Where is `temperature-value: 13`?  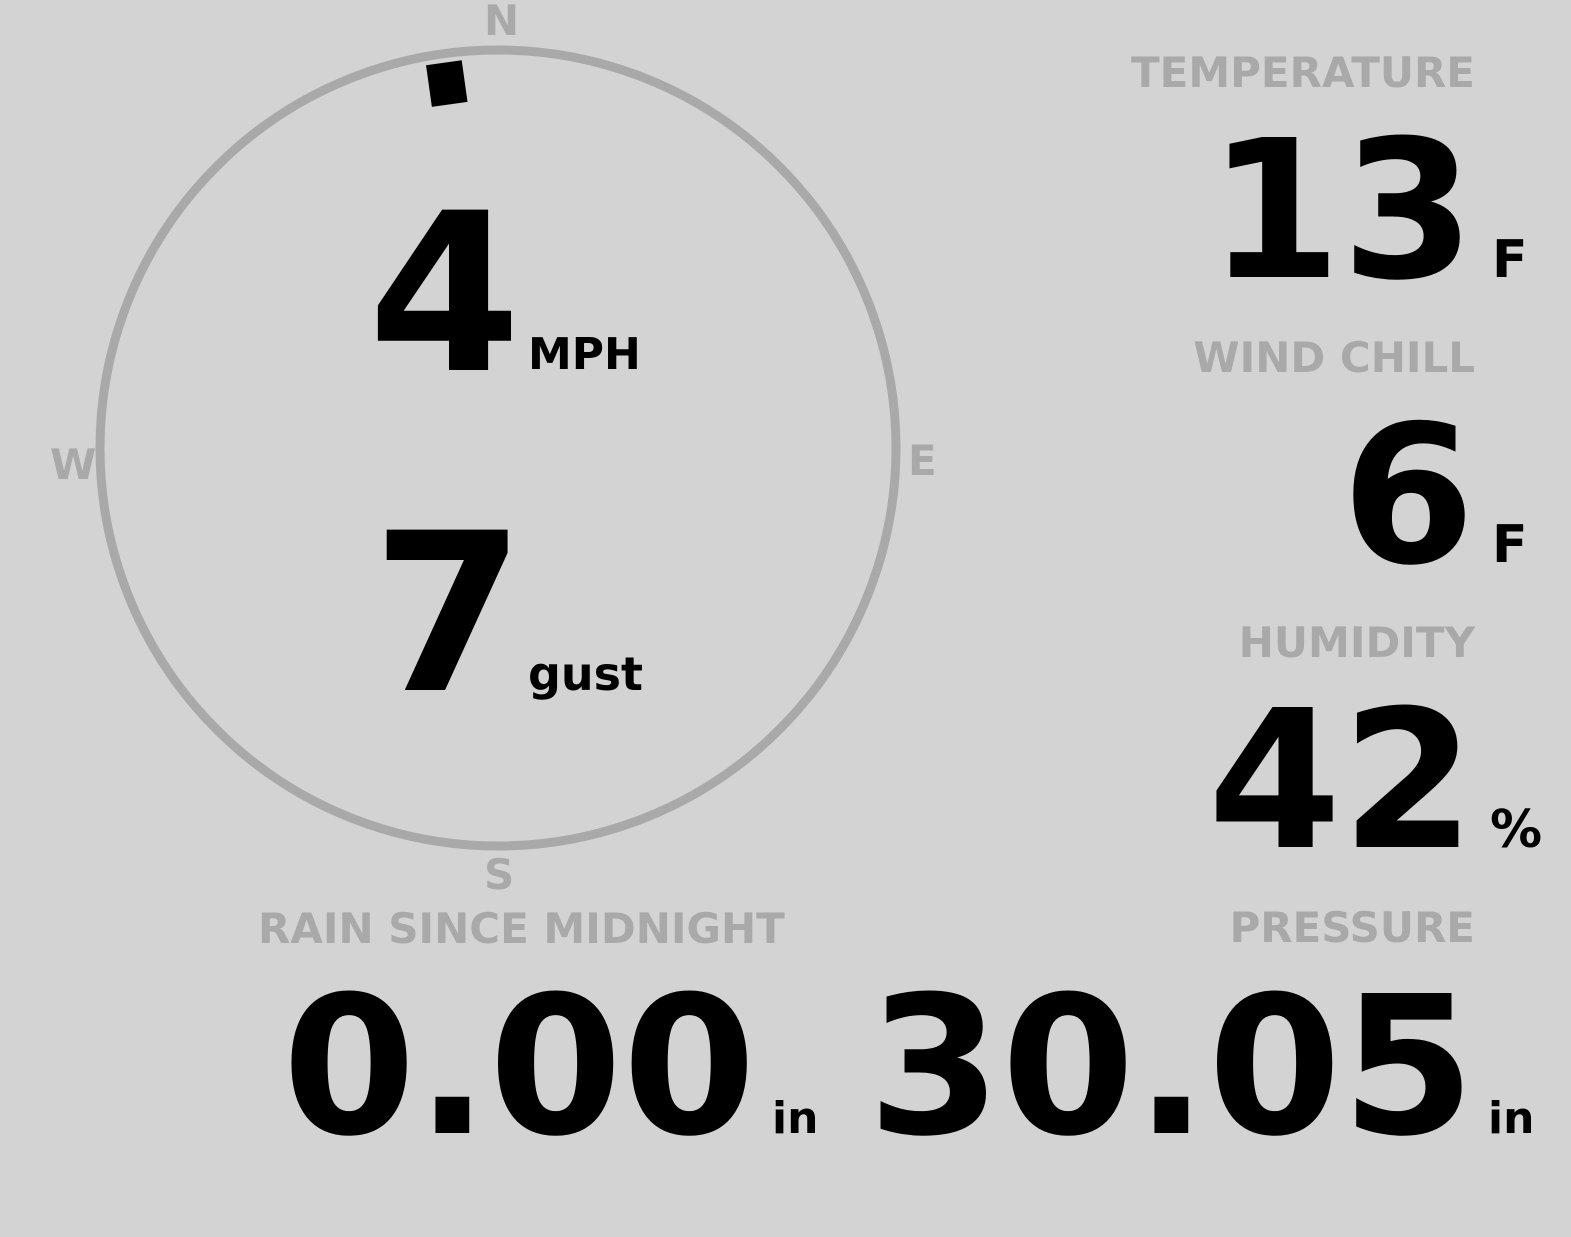
temperature-value: 13 is located at coordinates (1341, 211).